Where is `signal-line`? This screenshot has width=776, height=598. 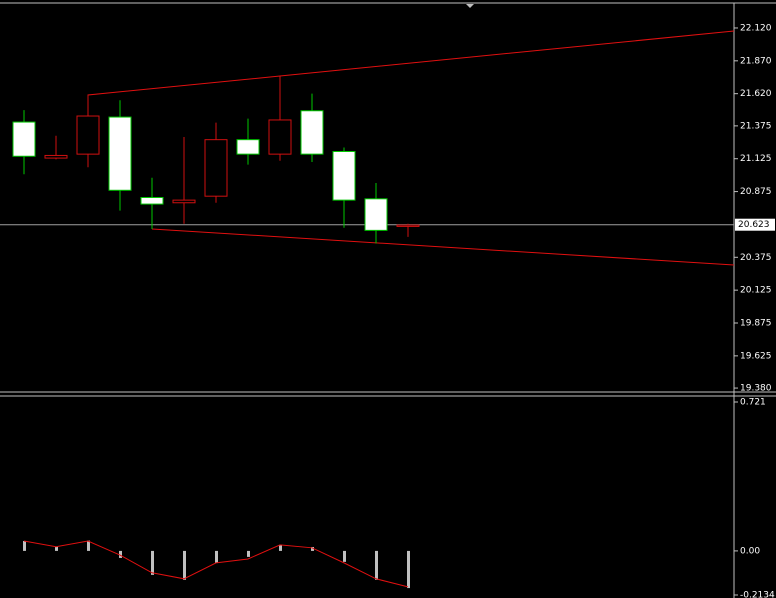
signal-line is located at coordinates (216, 564).